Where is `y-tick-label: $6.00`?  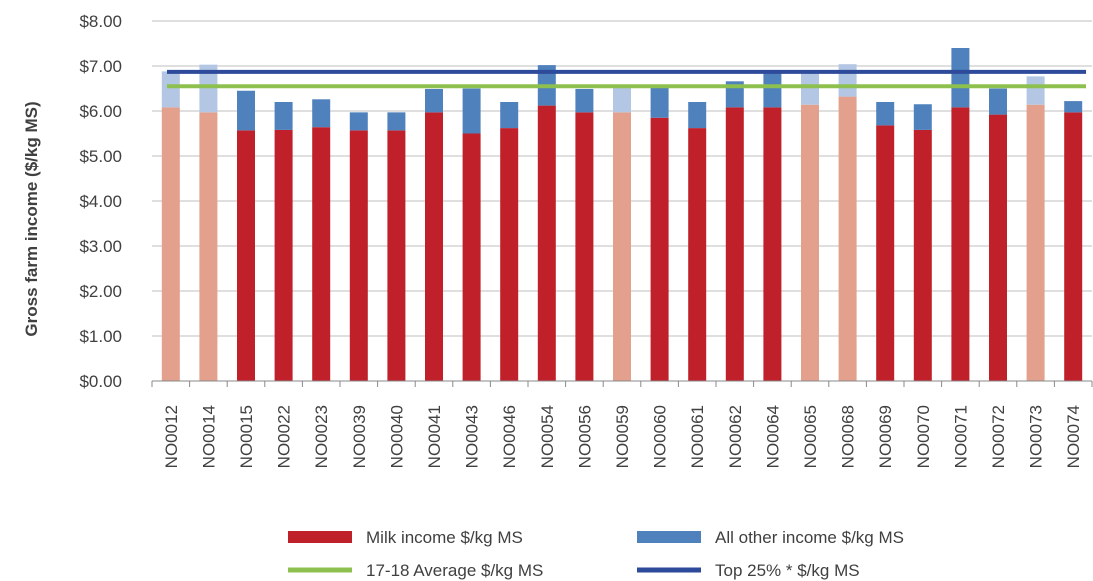
y-tick-label: $6.00 is located at coordinates (100, 111).